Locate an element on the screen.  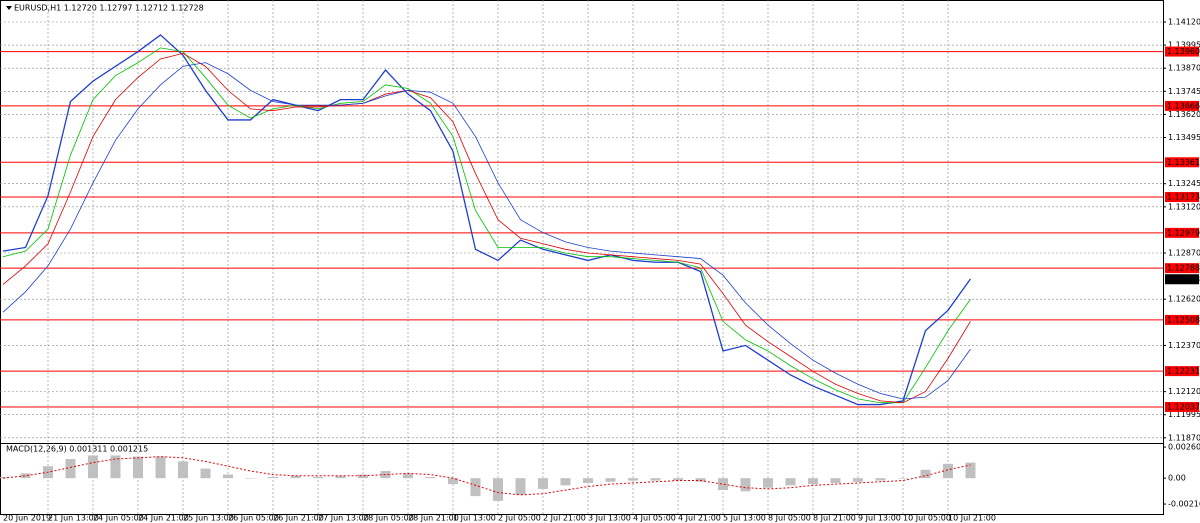
x-tick-label: 9 Jul 13:00 is located at coordinates (879, 518).